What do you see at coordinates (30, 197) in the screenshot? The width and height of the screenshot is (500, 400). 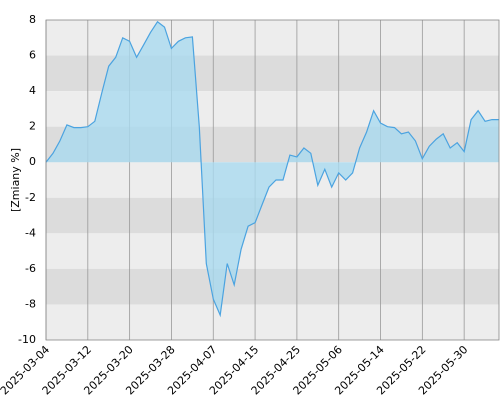 I see `y-tick-label: -2` at bounding box center [30, 197].